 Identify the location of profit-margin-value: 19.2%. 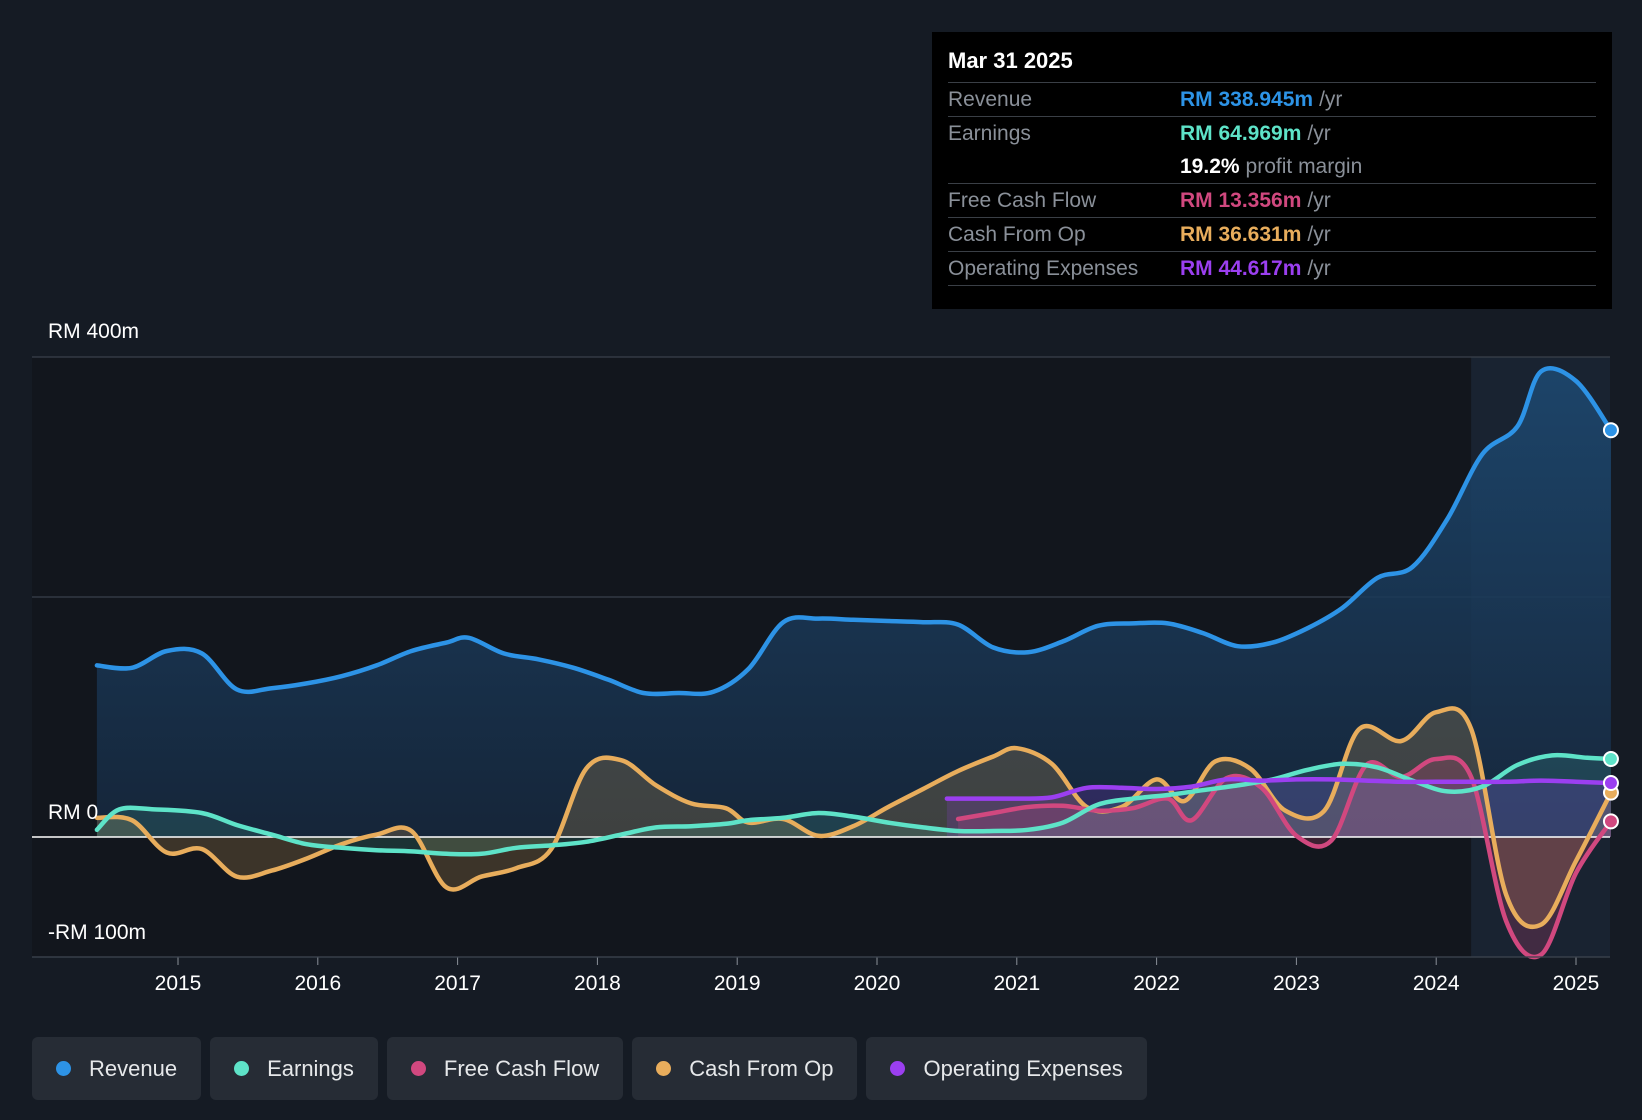
(1210, 166).